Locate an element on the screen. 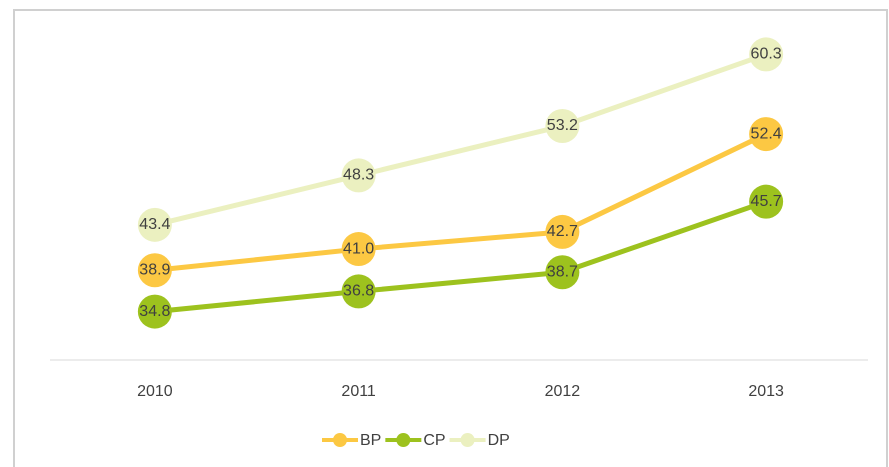  data-label: 45.7 is located at coordinates (766, 201).